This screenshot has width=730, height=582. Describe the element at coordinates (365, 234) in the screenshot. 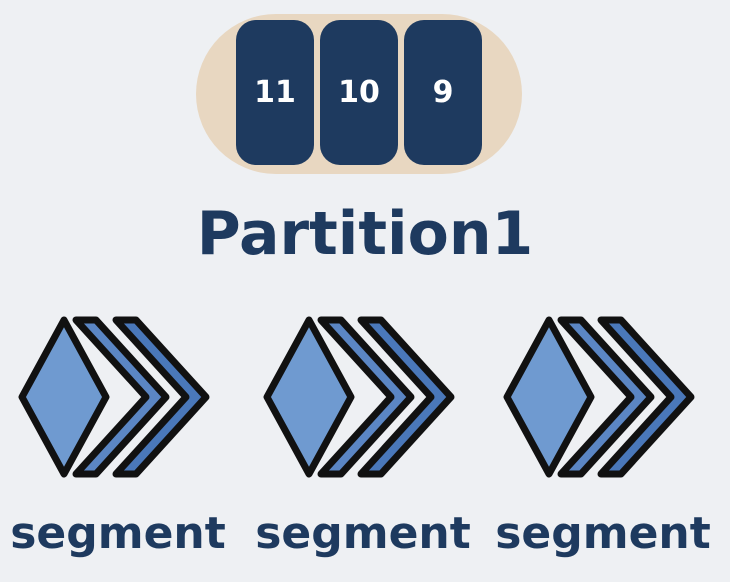

I see `partition-title: Partition1` at that location.